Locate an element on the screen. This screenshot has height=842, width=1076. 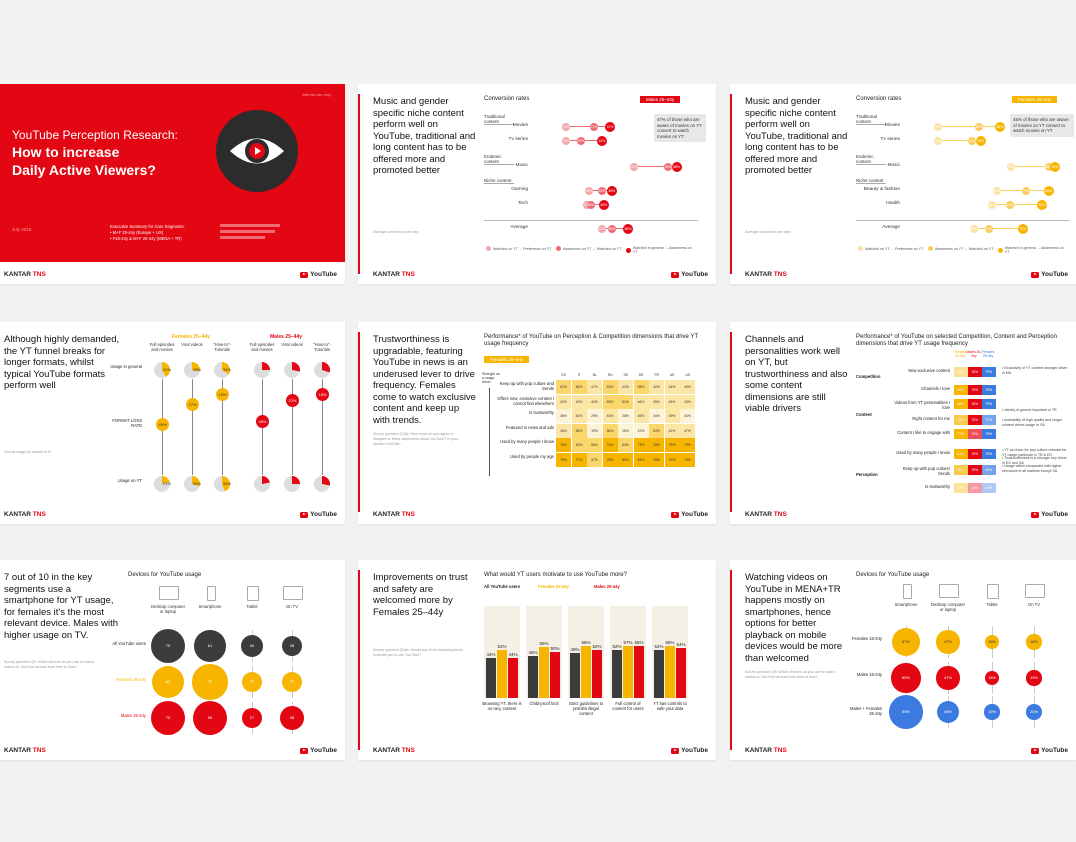
series-label: All YouTube users is located at coordinates (502, 586).